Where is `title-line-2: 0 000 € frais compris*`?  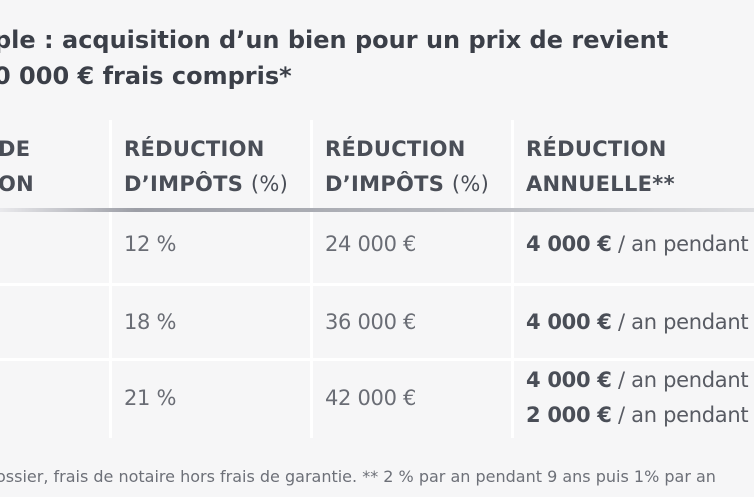 title-line-2: 0 000 € frais compris* is located at coordinates (146, 76).